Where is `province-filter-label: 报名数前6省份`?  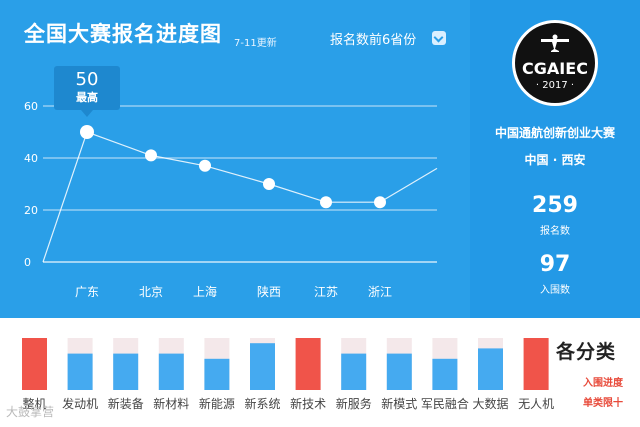 province-filter-label: 报名数前6省份 is located at coordinates (373, 40).